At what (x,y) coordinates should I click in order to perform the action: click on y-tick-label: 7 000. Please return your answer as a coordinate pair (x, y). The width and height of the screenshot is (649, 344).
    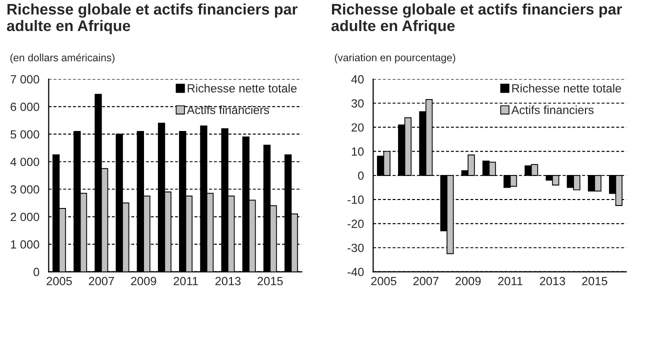
    Looking at the image, I should click on (25, 79).